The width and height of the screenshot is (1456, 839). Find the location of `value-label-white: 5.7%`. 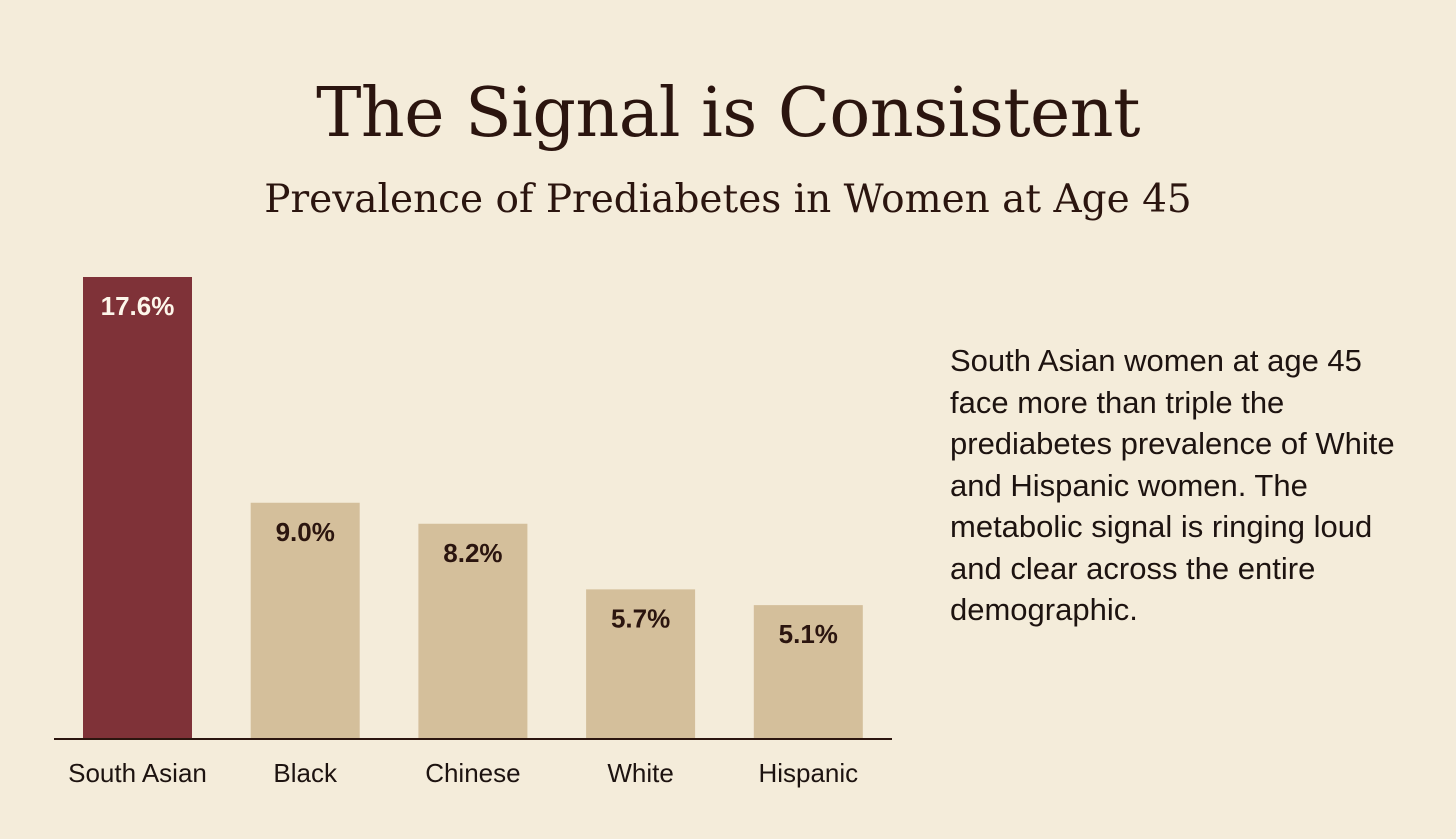

value-label-white: 5.7% is located at coordinates (640, 618).